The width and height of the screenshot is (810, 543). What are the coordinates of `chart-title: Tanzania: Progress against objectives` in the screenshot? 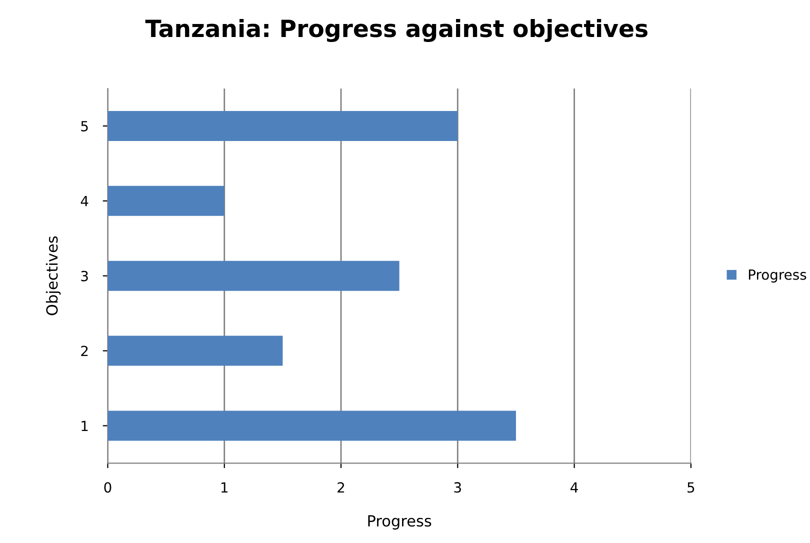 It's located at (396, 30).